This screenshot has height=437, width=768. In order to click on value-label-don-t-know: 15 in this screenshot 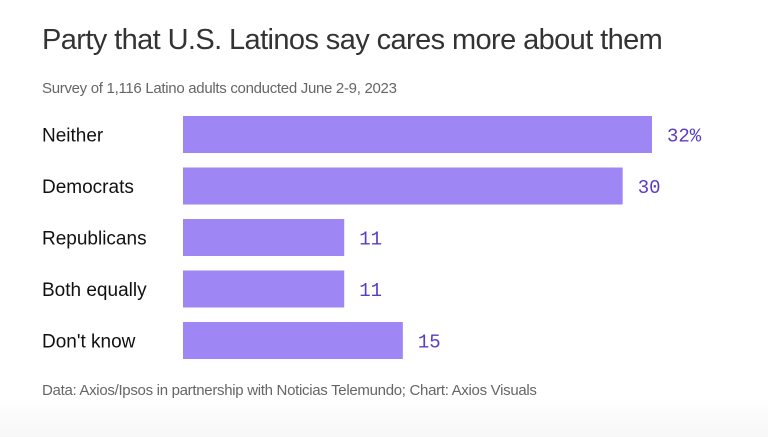, I will do `click(429, 343)`.